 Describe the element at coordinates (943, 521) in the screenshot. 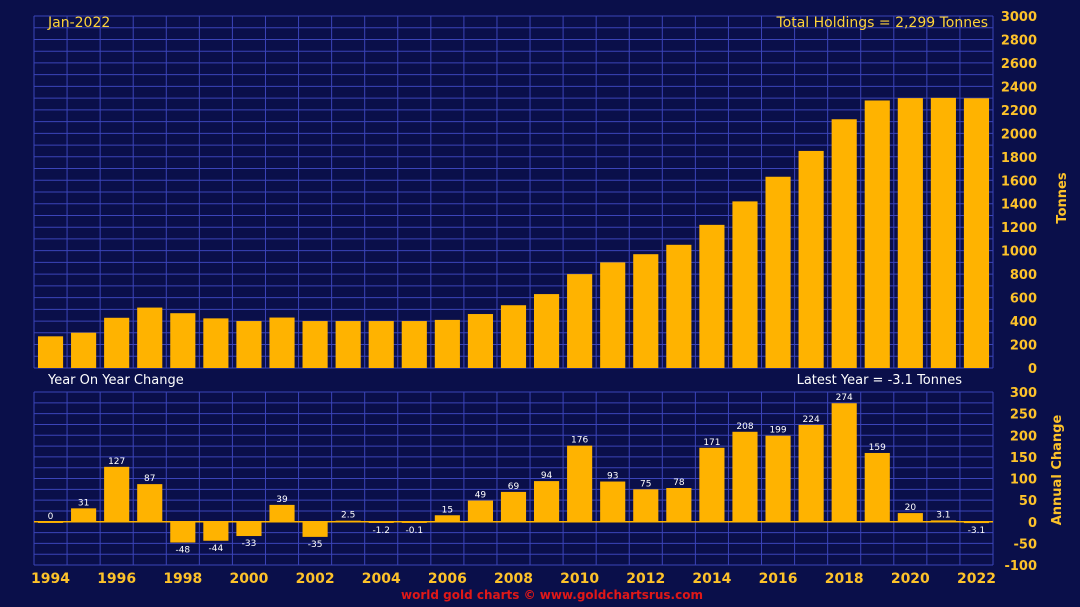

I see `change-bar-2021` at that location.